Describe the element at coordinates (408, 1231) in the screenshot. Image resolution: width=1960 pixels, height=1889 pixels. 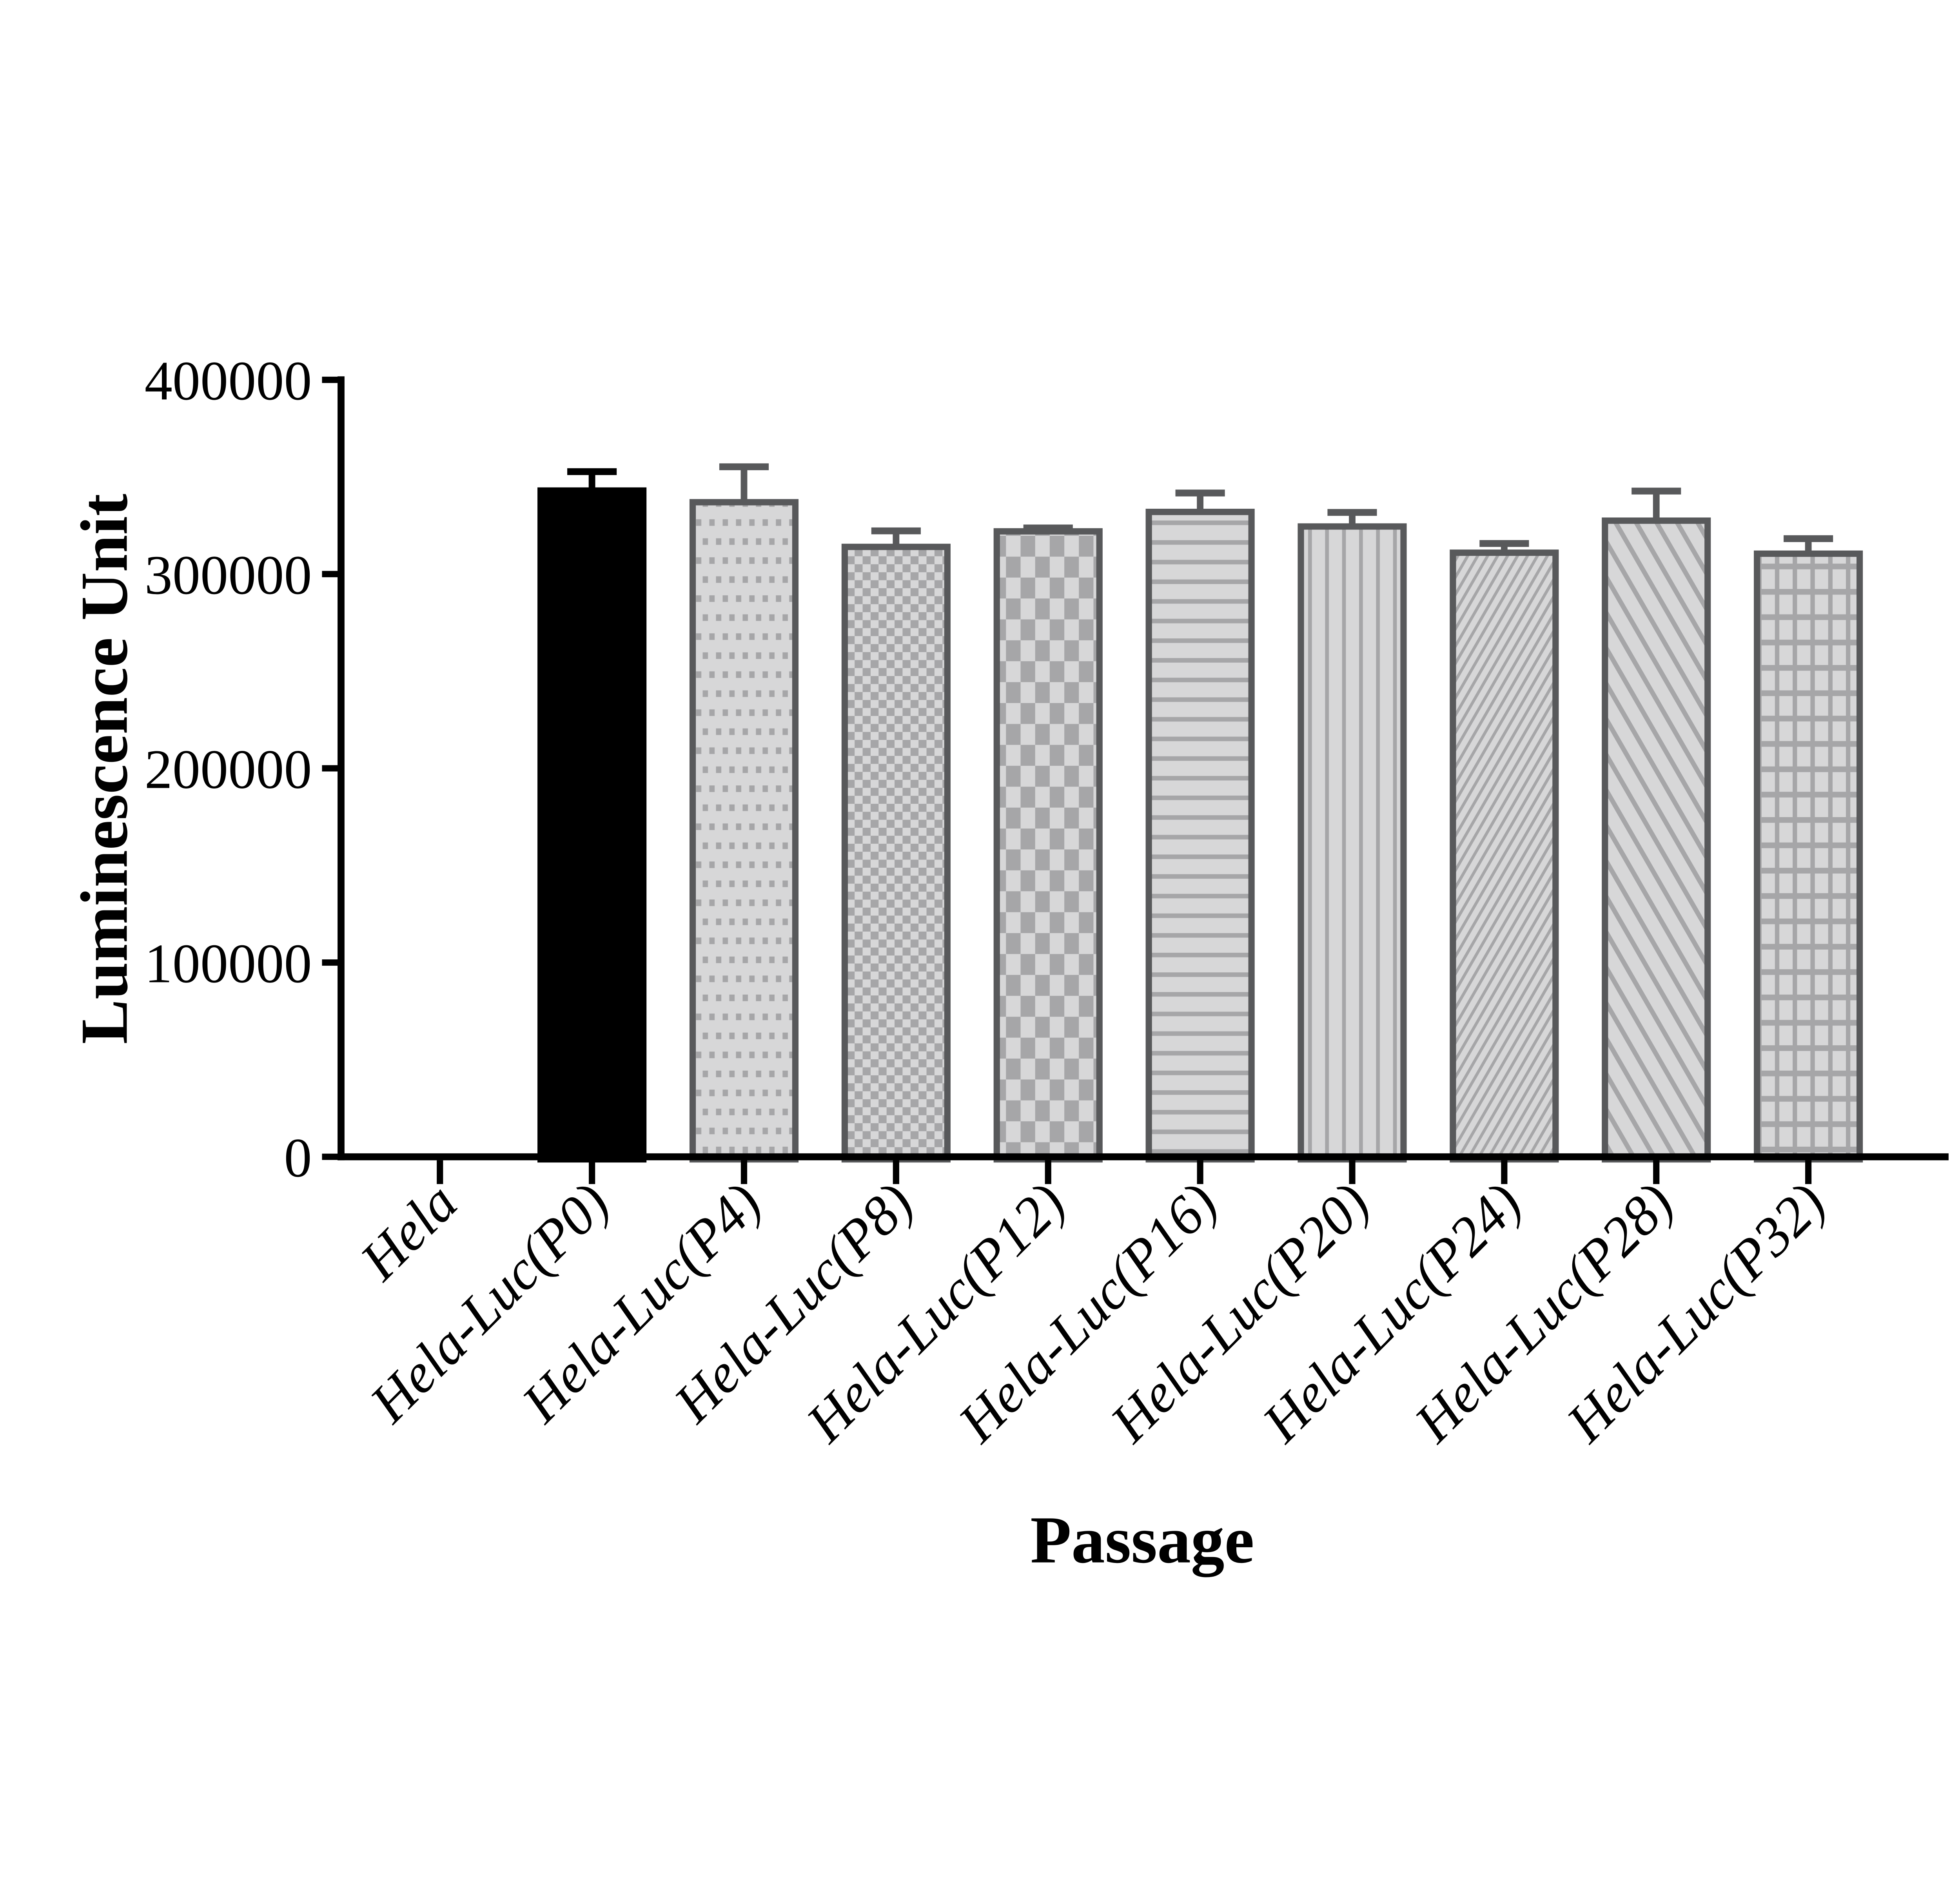
I see `x-category-label: Hela` at that location.